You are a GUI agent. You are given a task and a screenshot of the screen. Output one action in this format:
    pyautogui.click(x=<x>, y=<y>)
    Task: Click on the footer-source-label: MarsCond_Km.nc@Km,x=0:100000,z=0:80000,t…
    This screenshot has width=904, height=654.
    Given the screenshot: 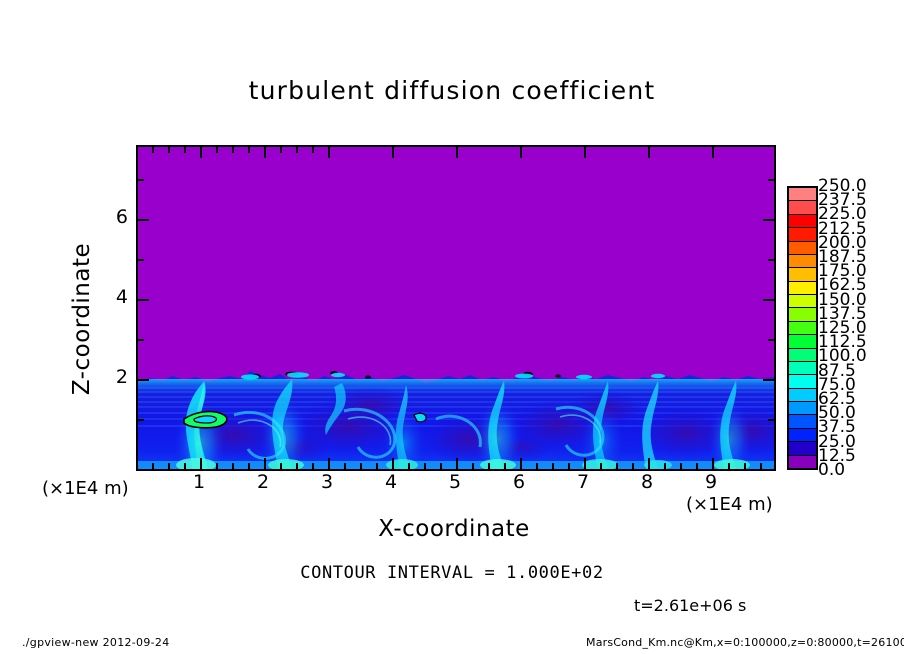 What is the action you would take?
    pyautogui.click(x=745, y=642)
    